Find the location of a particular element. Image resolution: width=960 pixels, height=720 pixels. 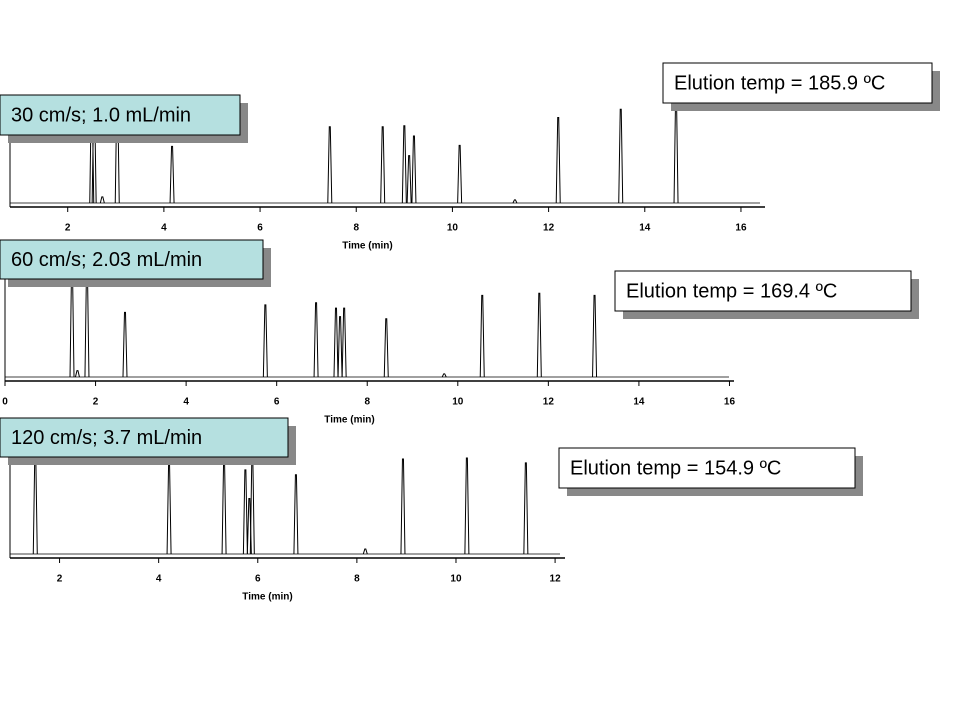

elution-temp: Elution temp = 185.9 ºC is located at coordinates (779, 83).